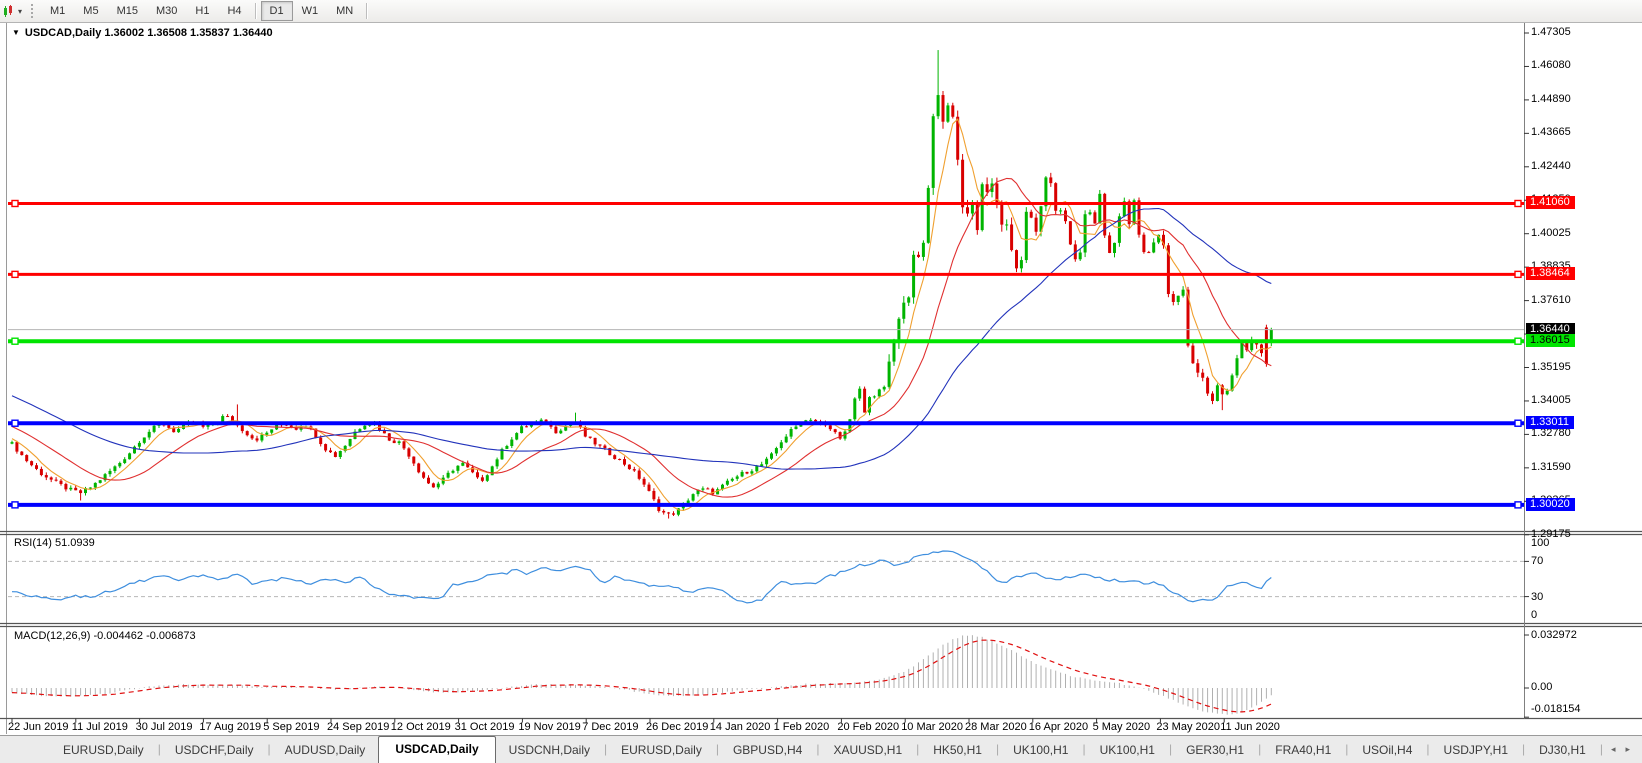 The width and height of the screenshot is (1642, 763). I want to click on date-axis-label: 22 Jun 2019, so click(38, 727).